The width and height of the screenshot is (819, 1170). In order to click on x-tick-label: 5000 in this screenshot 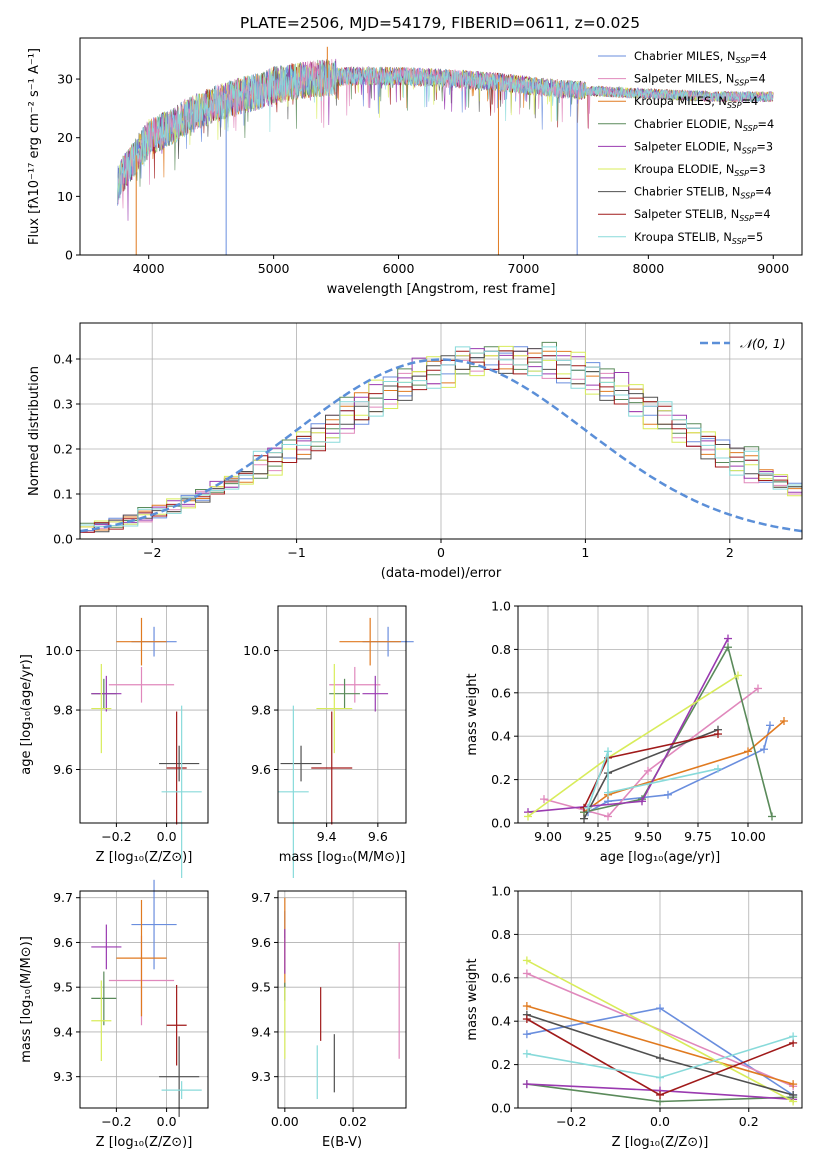, I will do `click(274, 268)`.